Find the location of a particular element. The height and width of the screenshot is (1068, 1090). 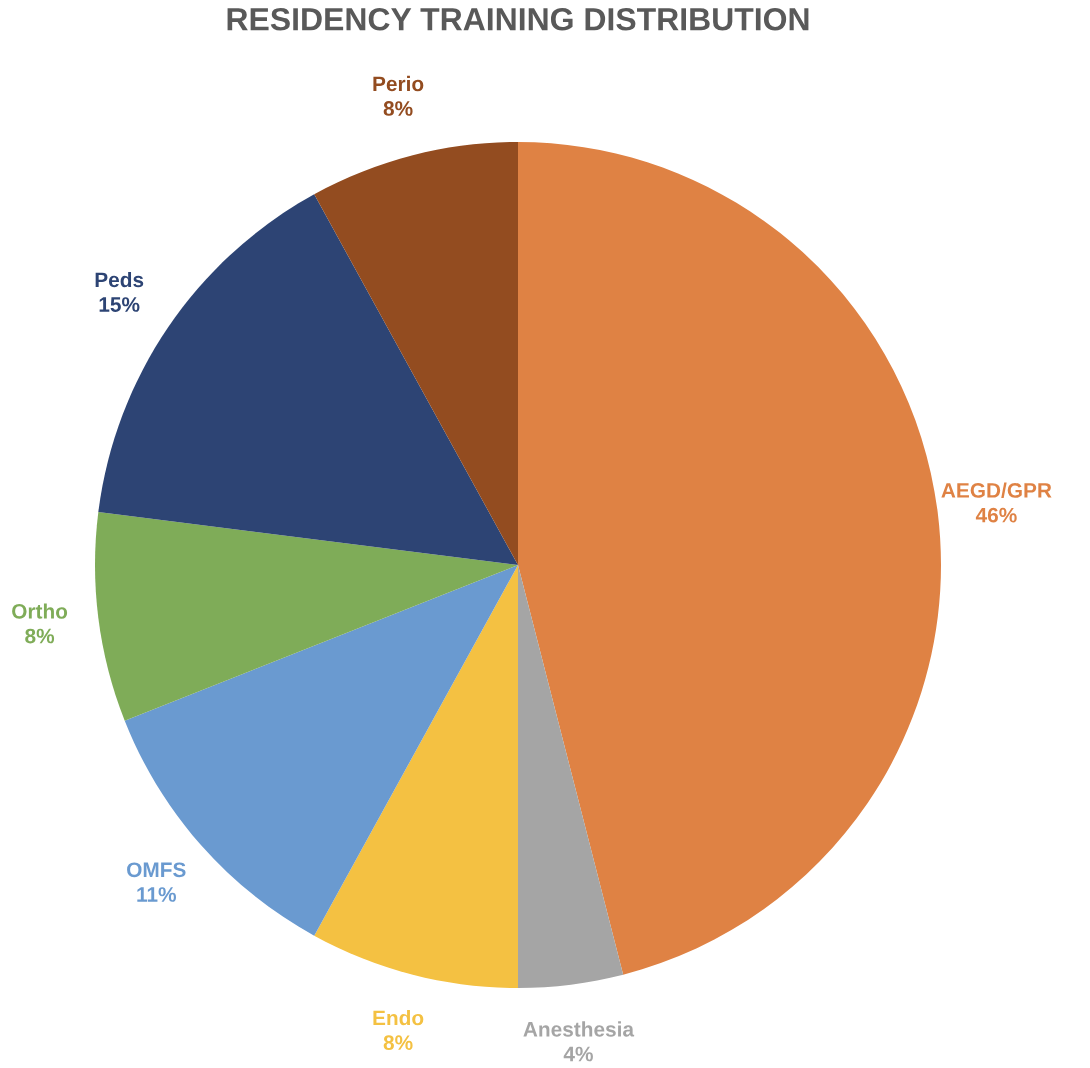

data-label: 15% is located at coordinates (119, 304).